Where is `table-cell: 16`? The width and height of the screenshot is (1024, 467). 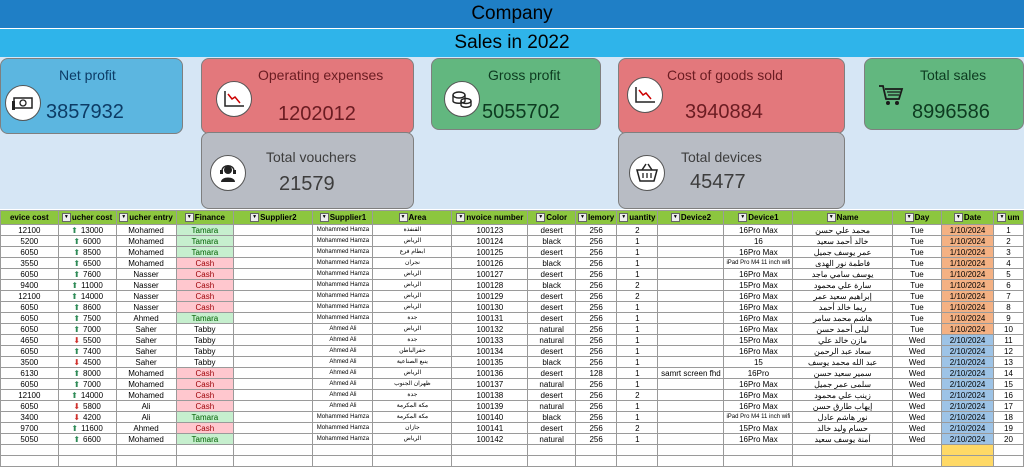 table-cell: 16 is located at coordinates (758, 241).